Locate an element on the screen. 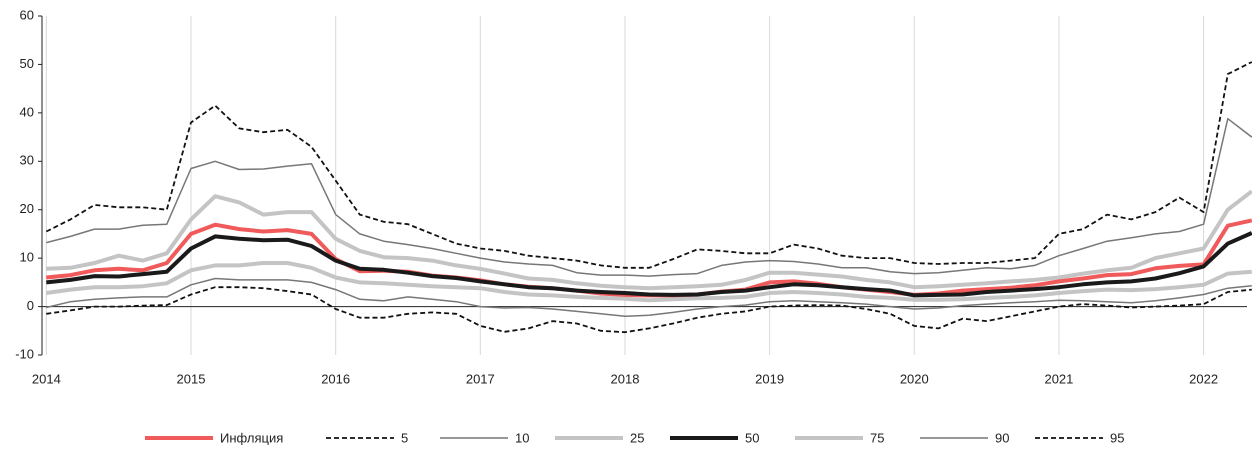  legend-label: 50 is located at coordinates (752, 437).